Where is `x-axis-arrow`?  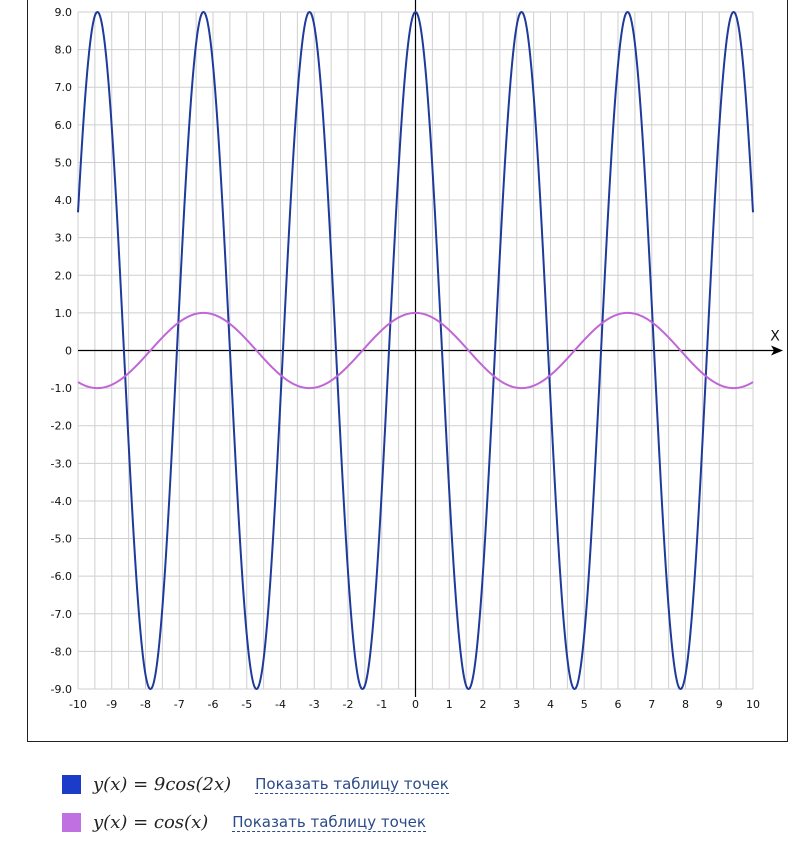 x-axis-arrow is located at coordinates (777, 350).